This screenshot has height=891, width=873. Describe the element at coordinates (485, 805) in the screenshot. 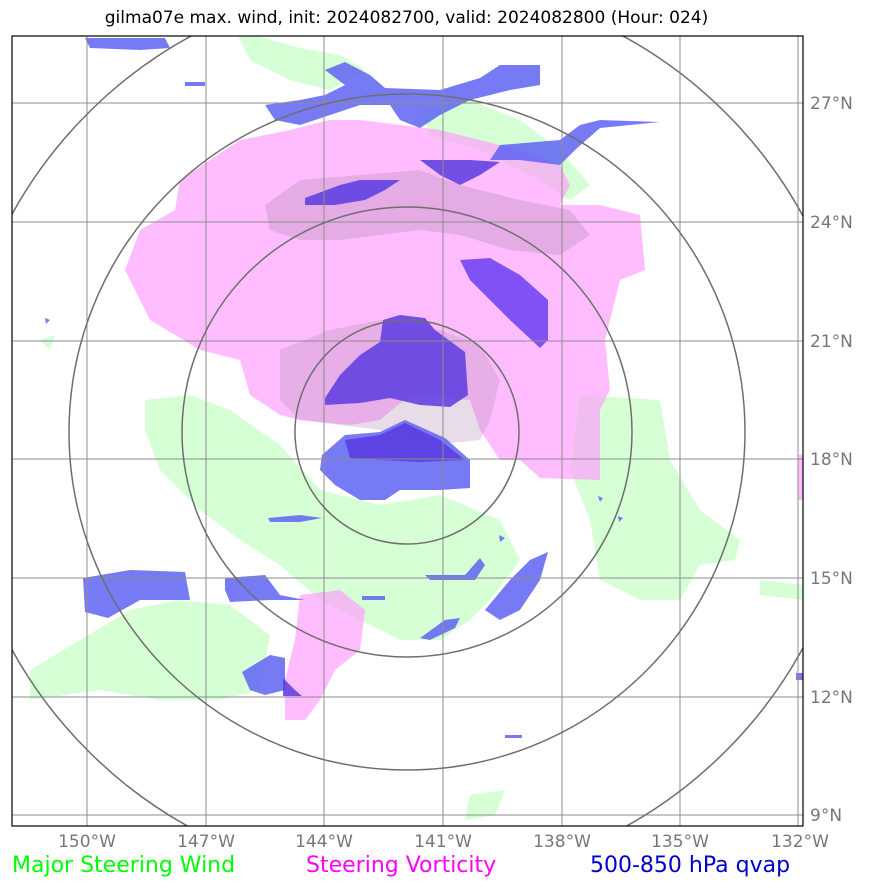

I see `wind-region-south` at that location.